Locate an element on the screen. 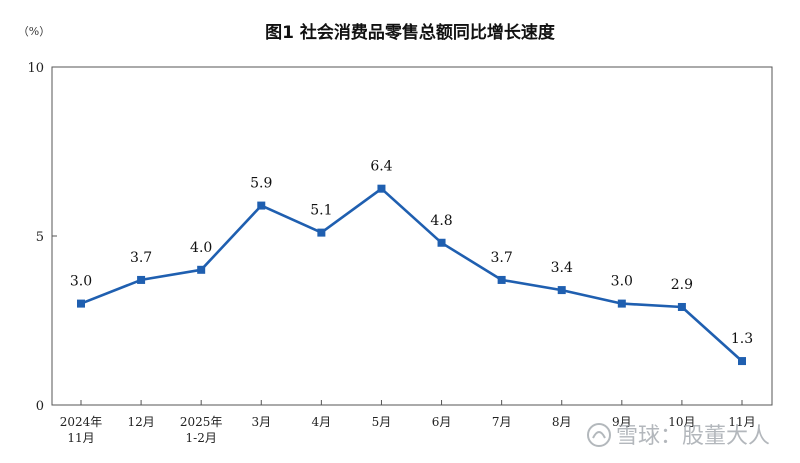  x-tick-label: 6月 is located at coordinates (442, 422).